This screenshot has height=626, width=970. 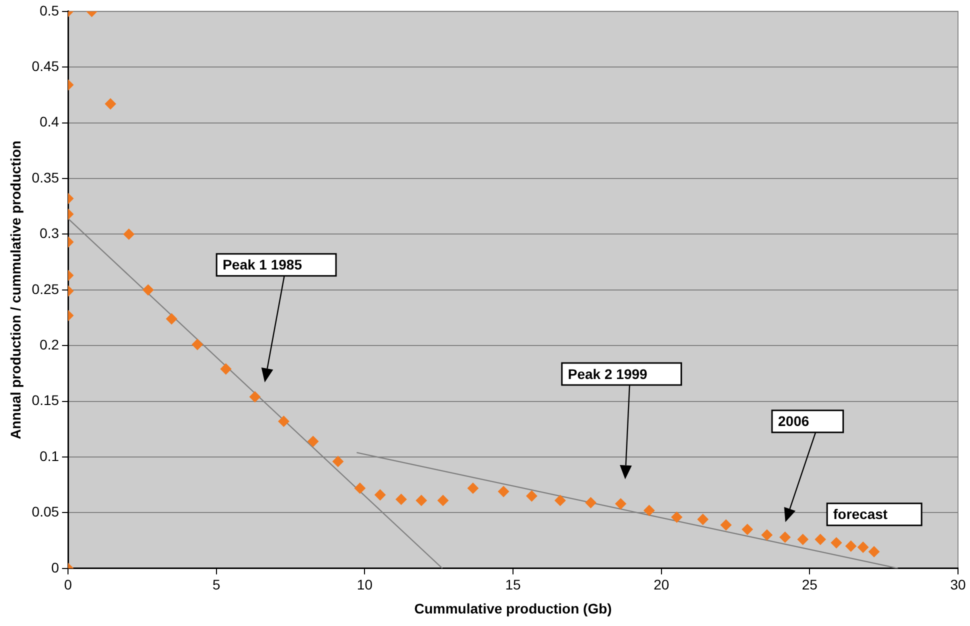 What do you see at coordinates (662, 584) in the screenshot?
I see `x-tick-label: 20` at bounding box center [662, 584].